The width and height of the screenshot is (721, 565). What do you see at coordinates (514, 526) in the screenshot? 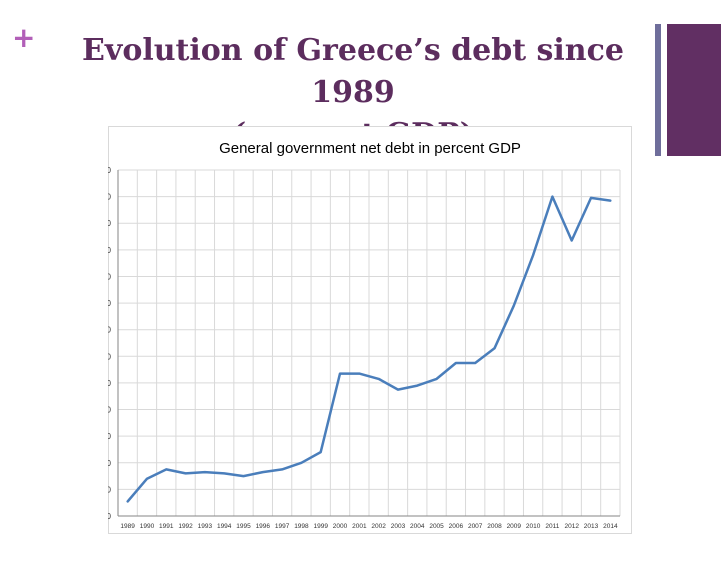
I see `x-tick-label: 2009` at bounding box center [514, 526].